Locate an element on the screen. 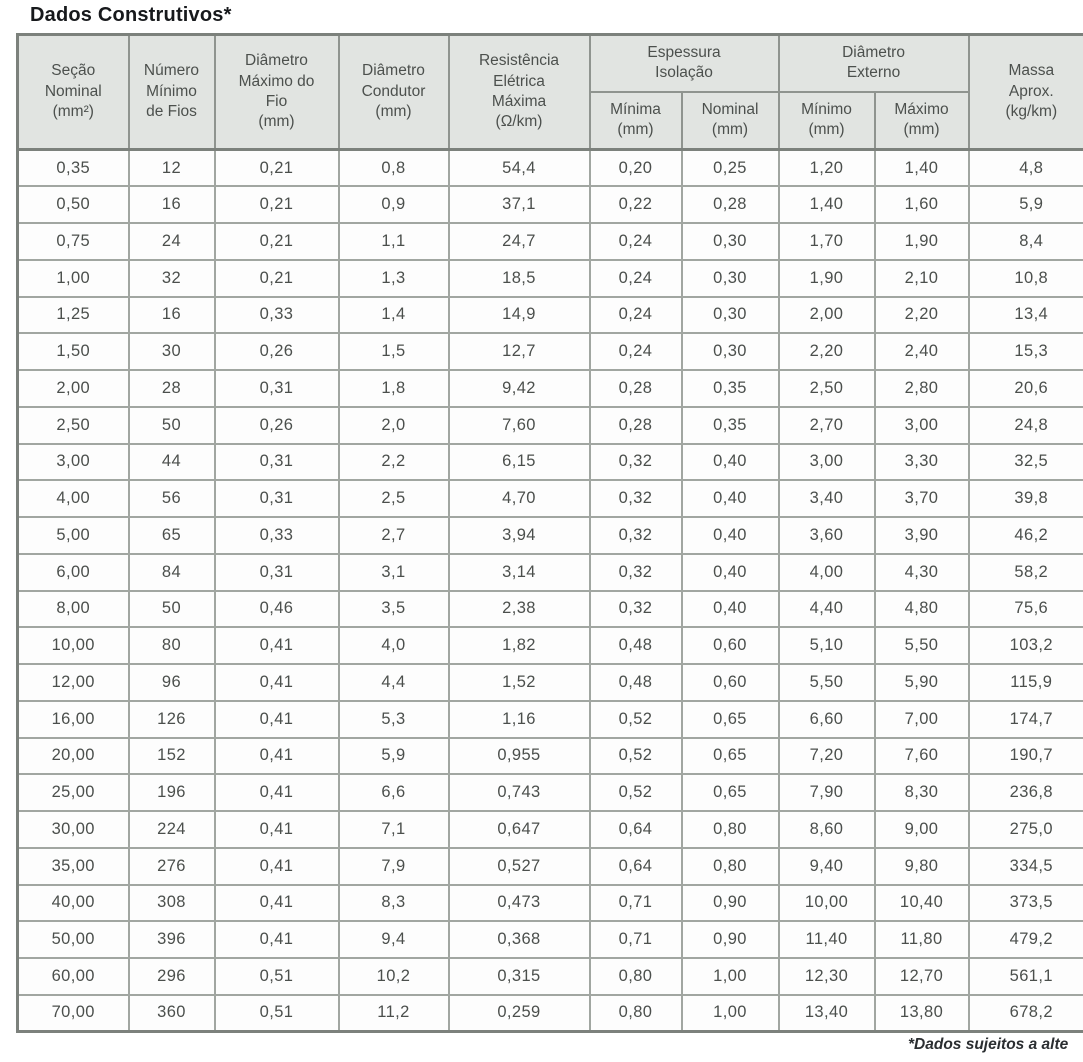 The height and width of the screenshot is (1062, 1083). table-cell: 12,00 is located at coordinates (73, 682).